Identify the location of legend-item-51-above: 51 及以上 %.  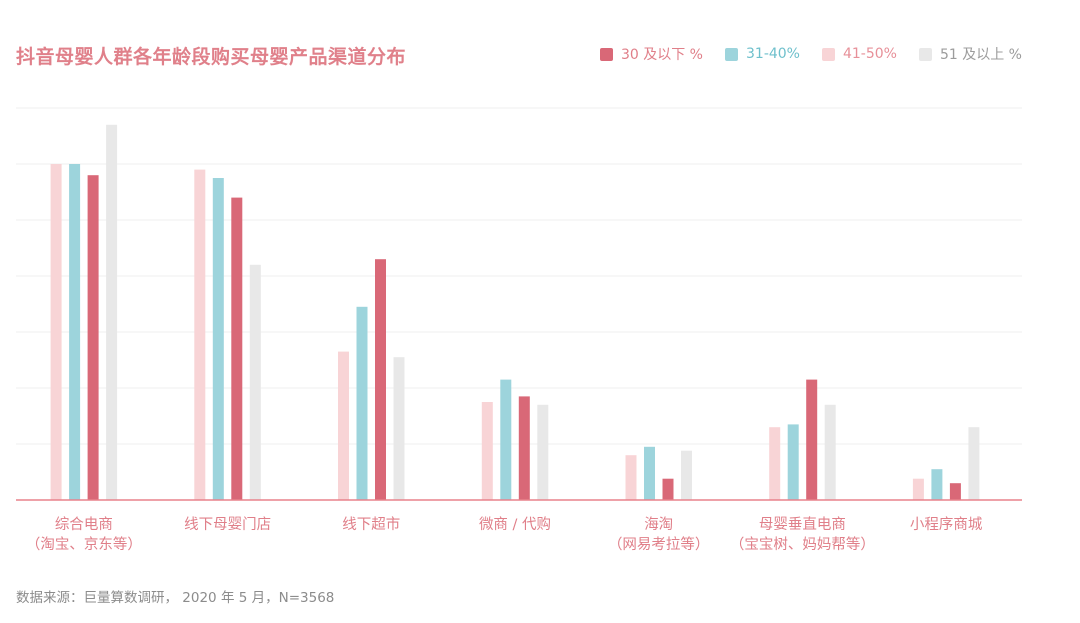
(970, 54).